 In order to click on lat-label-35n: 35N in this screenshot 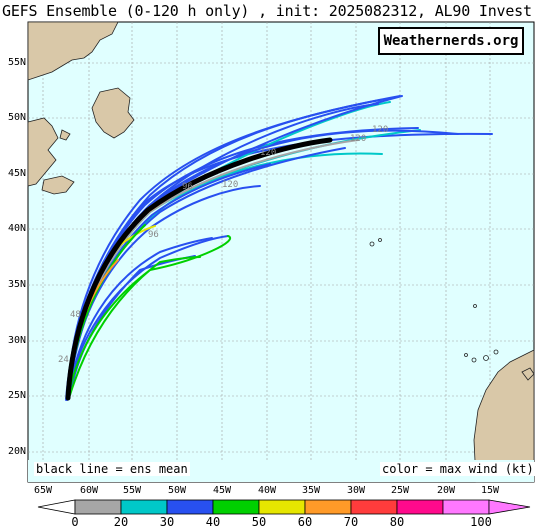, I will do `click(16, 284)`.